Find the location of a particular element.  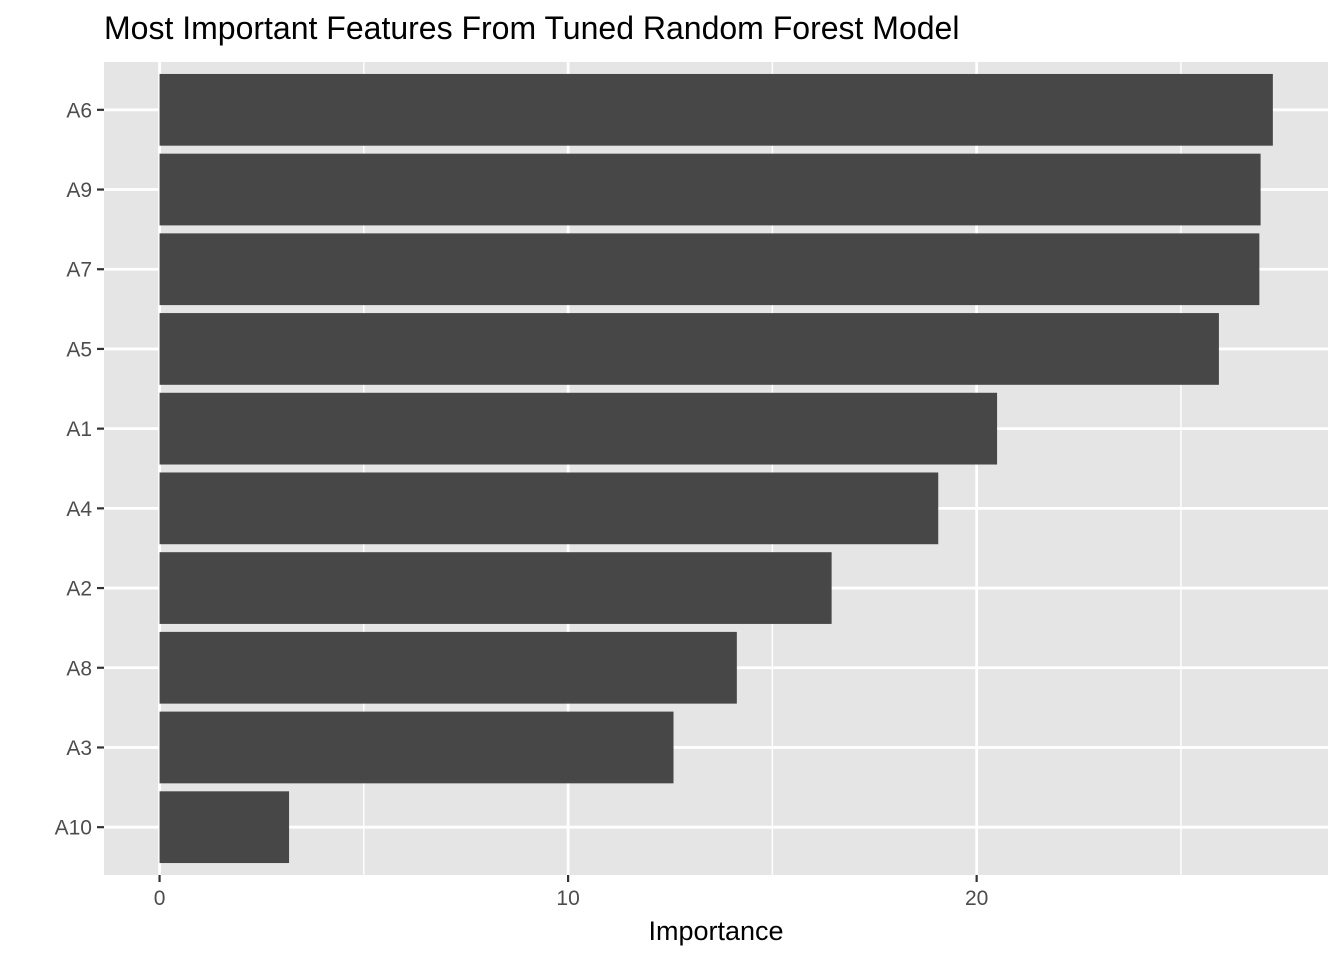

bar-a7 is located at coordinates (709, 269).